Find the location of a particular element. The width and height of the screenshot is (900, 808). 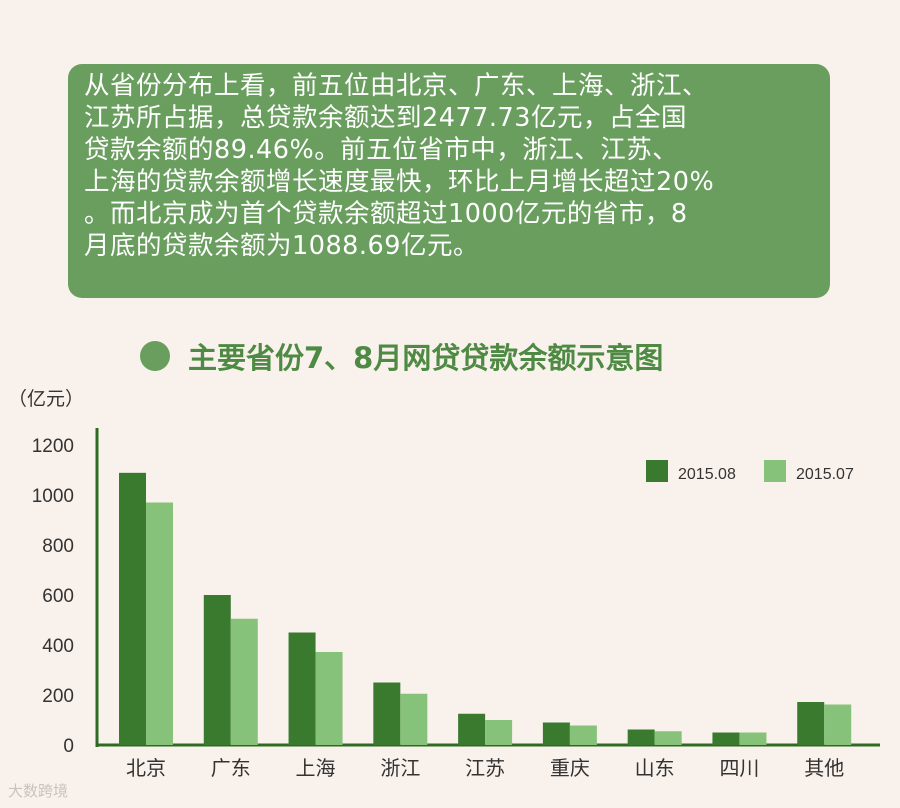

x-tick-label: 四川 is located at coordinates (739, 768).